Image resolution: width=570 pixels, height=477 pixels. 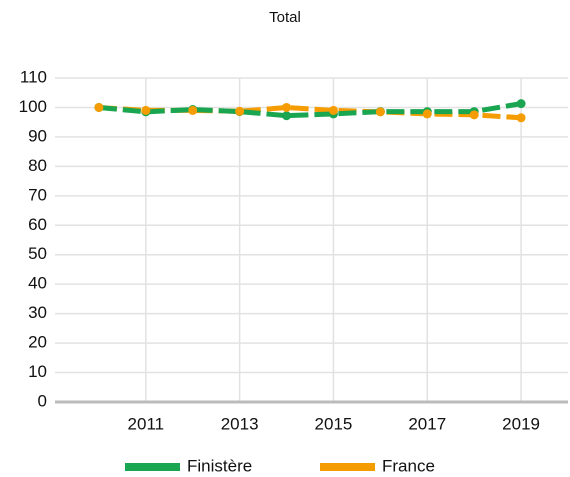 What do you see at coordinates (37, 135) in the screenshot?
I see `y-tick-label: 90` at bounding box center [37, 135].